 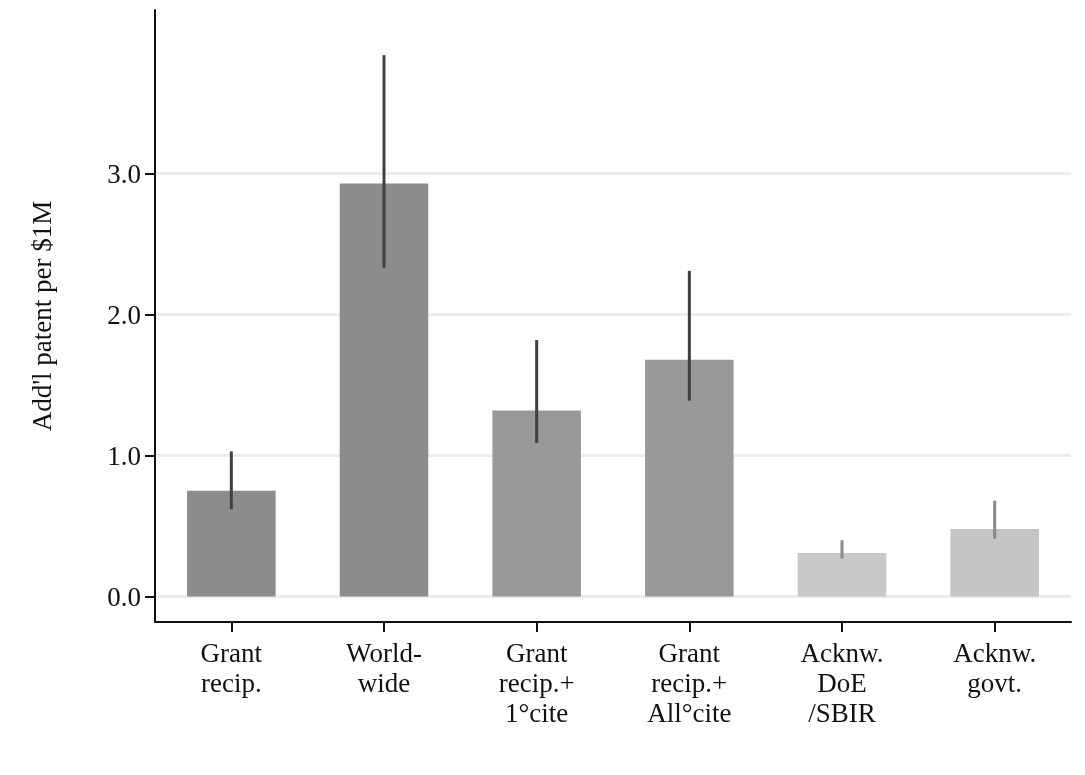 I want to click on y-tick-label: 0.0, so click(x=124, y=596).